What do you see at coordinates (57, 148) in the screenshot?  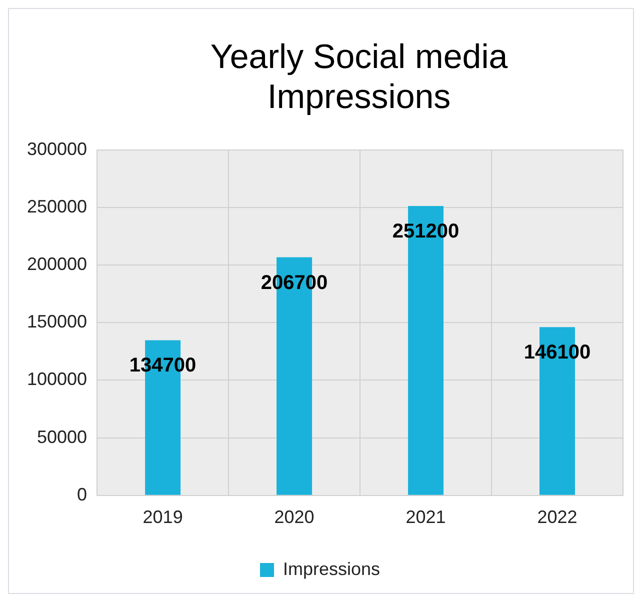 I see `y-tick-label: 300000` at bounding box center [57, 148].